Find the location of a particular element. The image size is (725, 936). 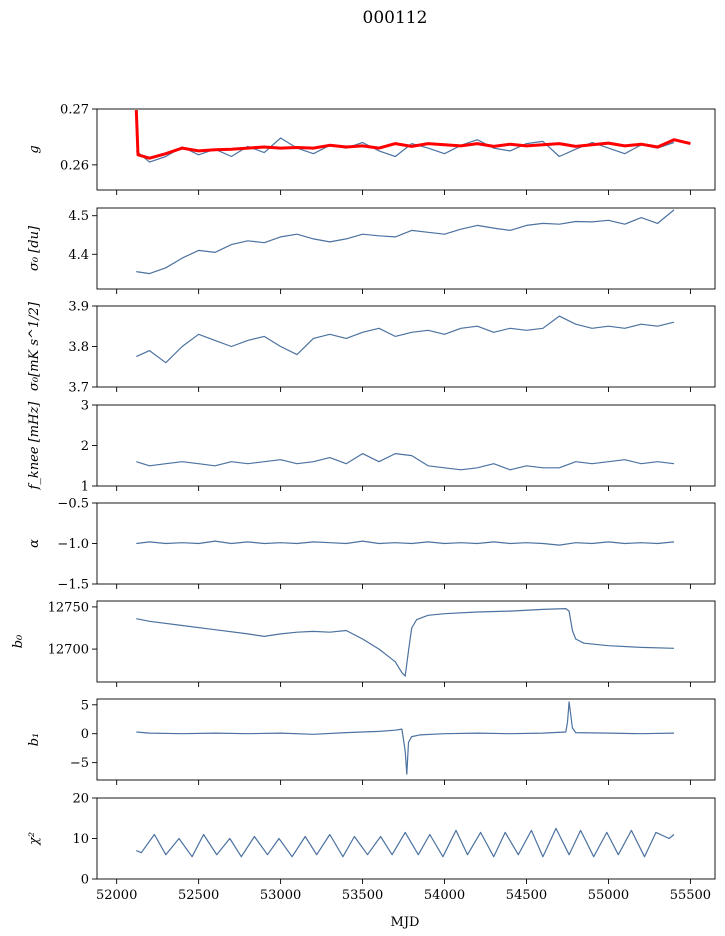

y-tick-label: 3.8 is located at coordinates (78, 347).